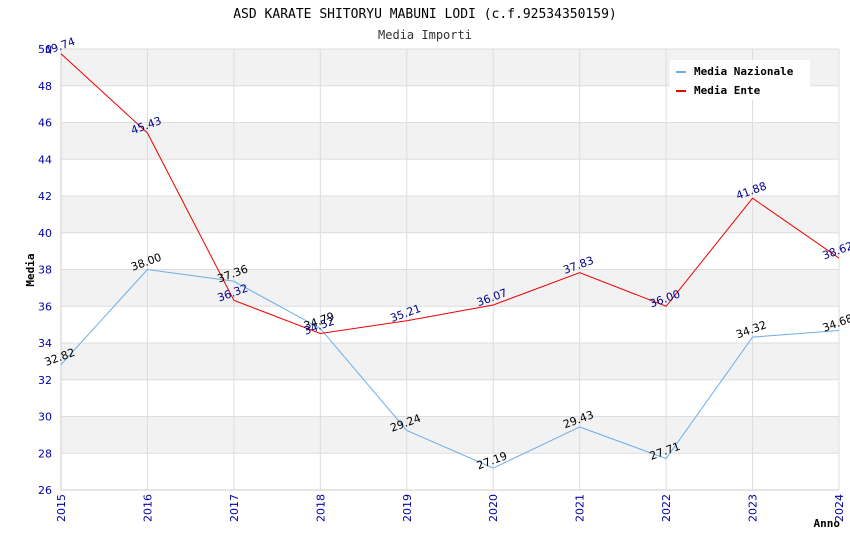 The image size is (850, 554). What do you see at coordinates (425, 35) in the screenshot?
I see `chart-subtitle: Media Importi` at bounding box center [425, 35].